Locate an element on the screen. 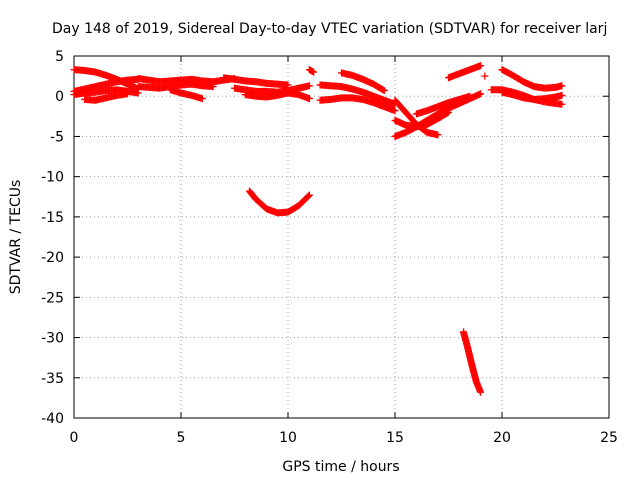 Image resolution: width=640 pixels, height=480 pixels. x-tick-label: 5 is located at coordinates (181, 438).